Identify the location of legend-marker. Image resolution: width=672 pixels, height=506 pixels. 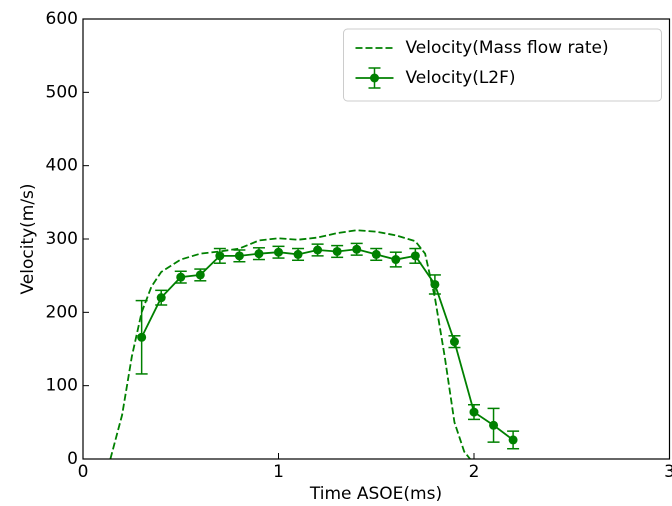
(374, 78).